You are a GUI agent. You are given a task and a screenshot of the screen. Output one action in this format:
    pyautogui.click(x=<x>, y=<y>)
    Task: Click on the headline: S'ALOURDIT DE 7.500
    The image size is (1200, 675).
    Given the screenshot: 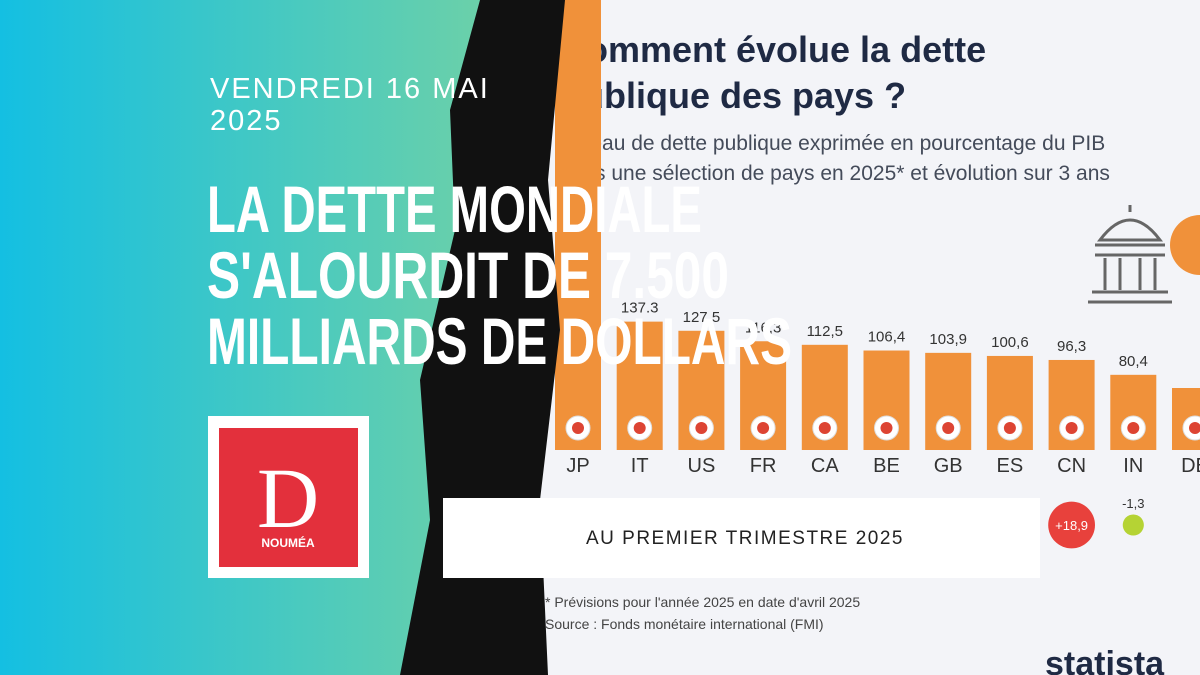 What is the action you would take?
    pyautogui.click(x=468, y=275)
    